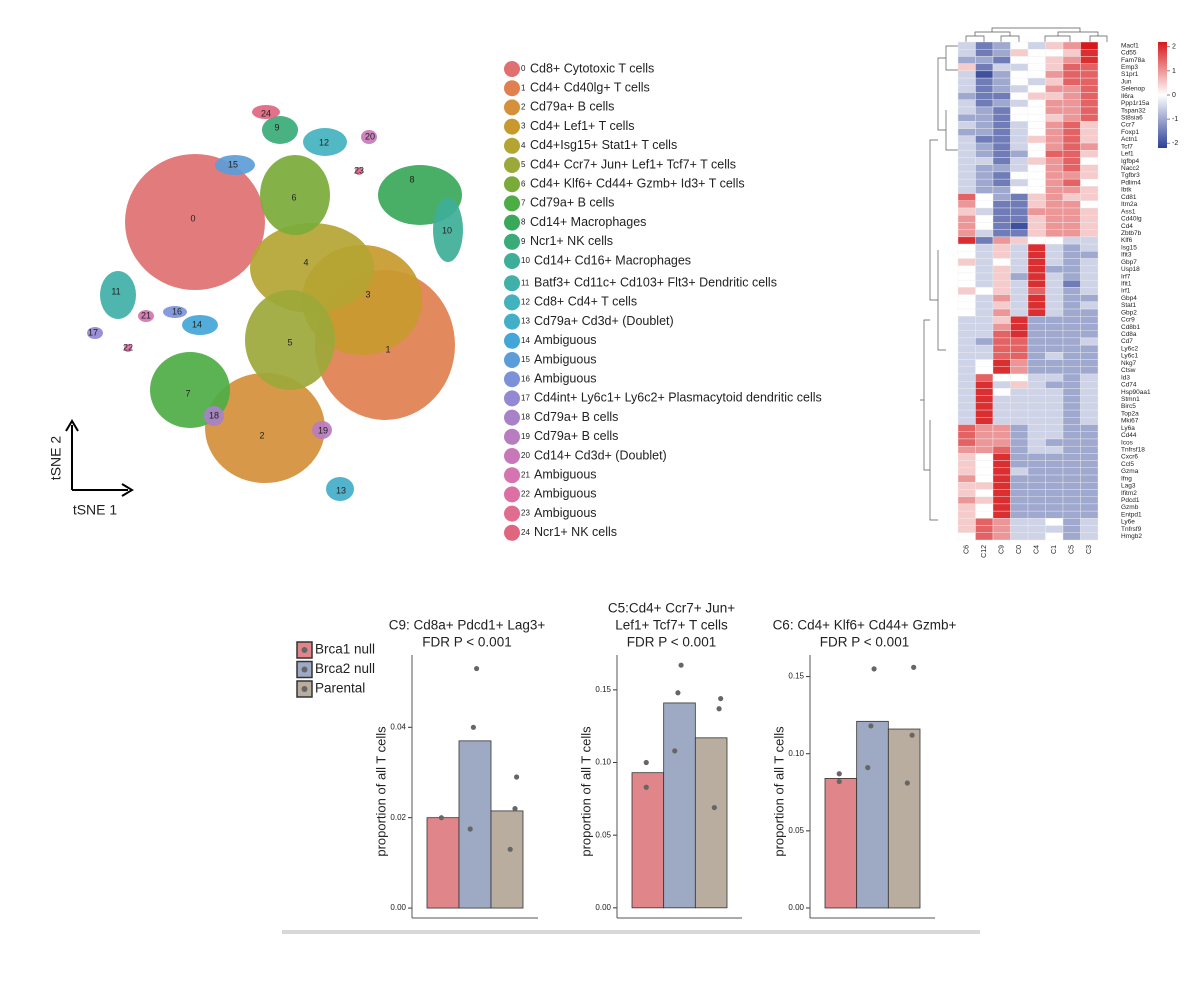  I want to click on gene-label: Lag3, so click(1128, 486).